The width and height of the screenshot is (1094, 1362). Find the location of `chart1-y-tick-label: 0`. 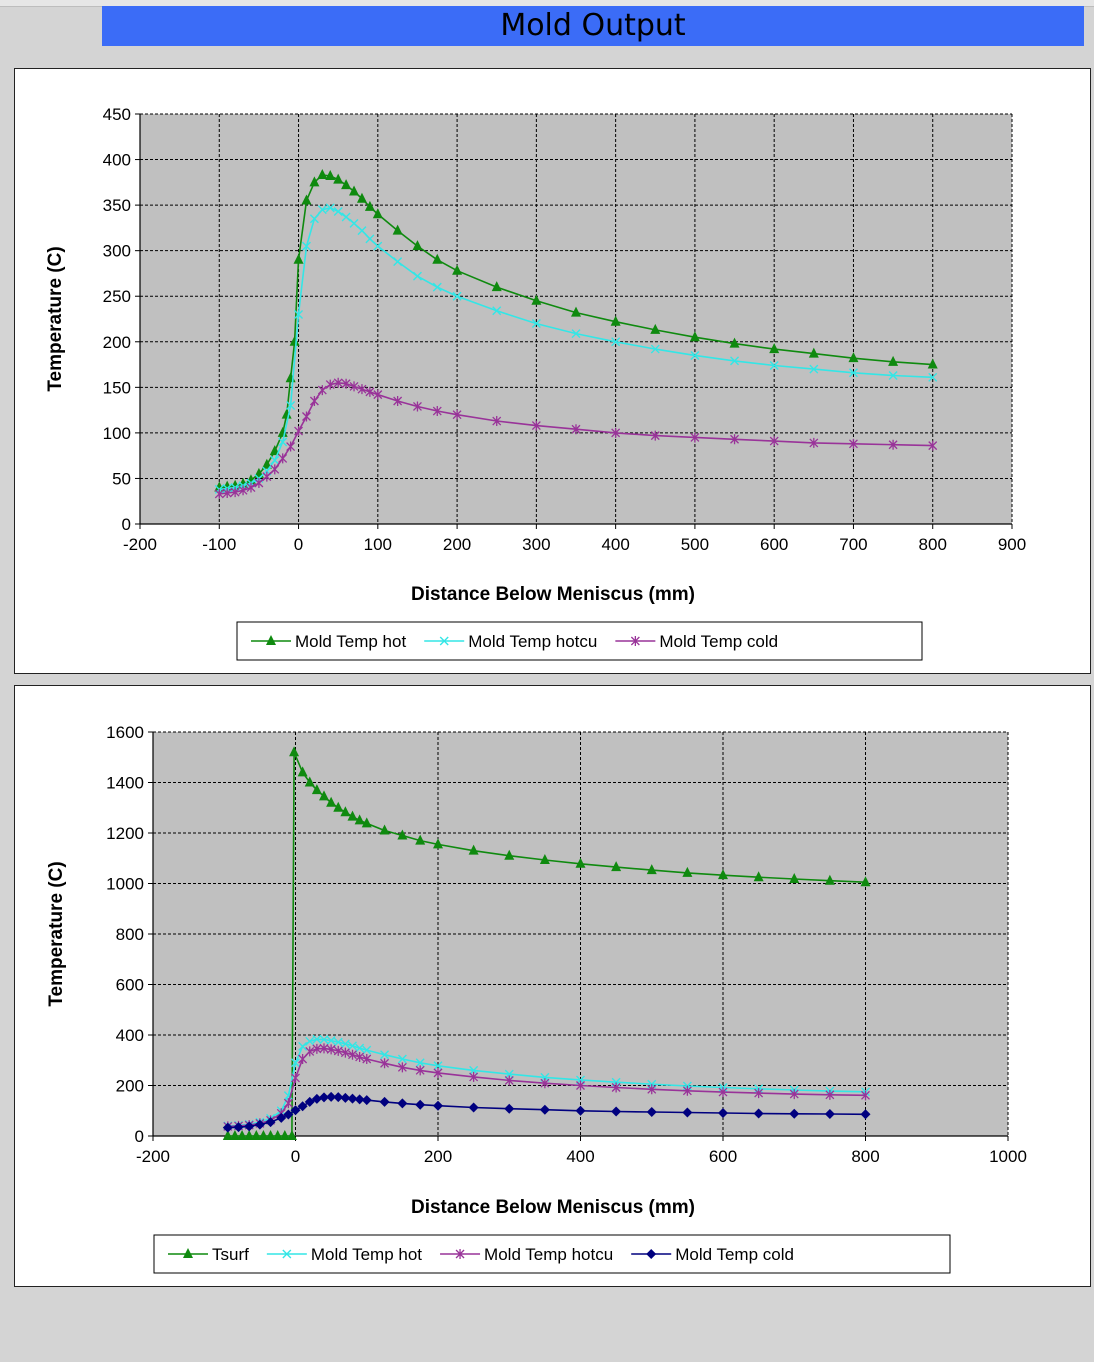

chart1-y-tick-label: 0 is located at coordinates (126, 524).